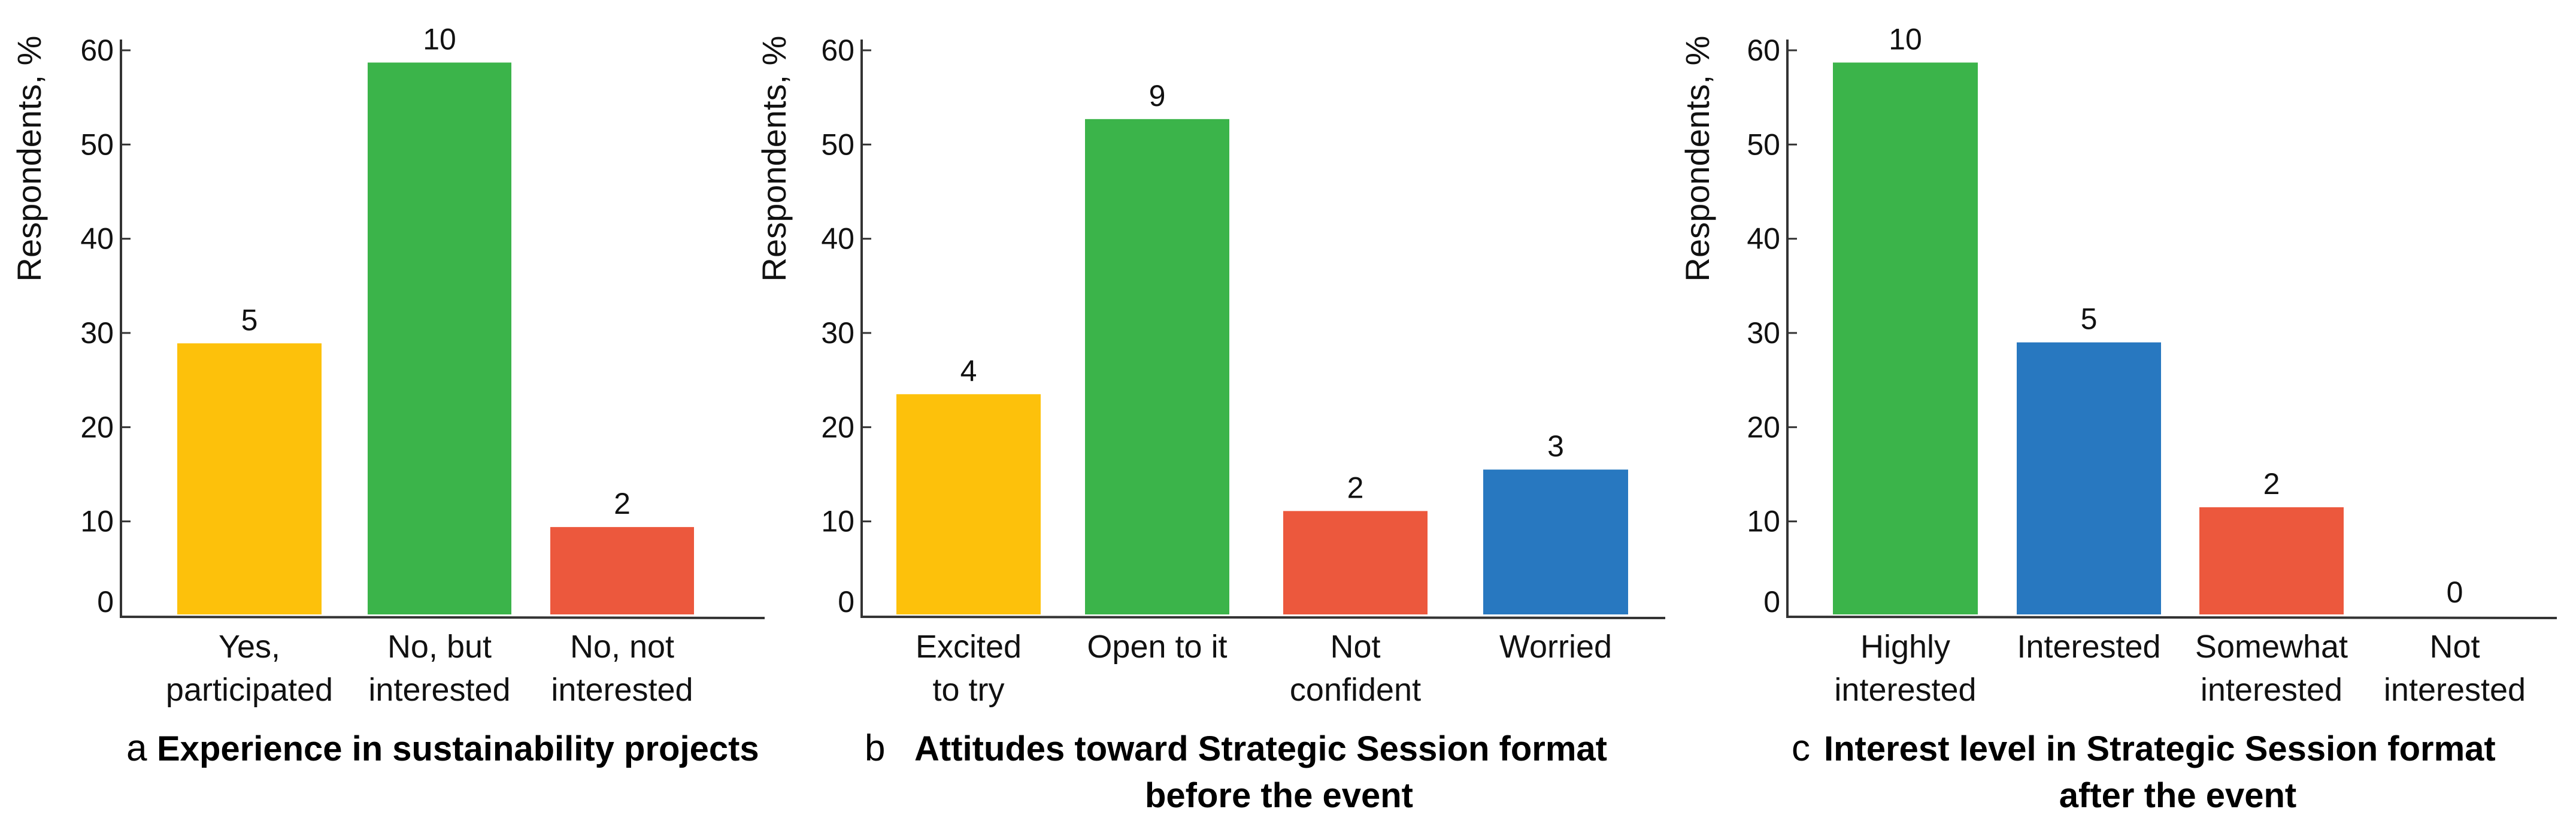  I want to click on data-label: 9, so click(1157, 96).